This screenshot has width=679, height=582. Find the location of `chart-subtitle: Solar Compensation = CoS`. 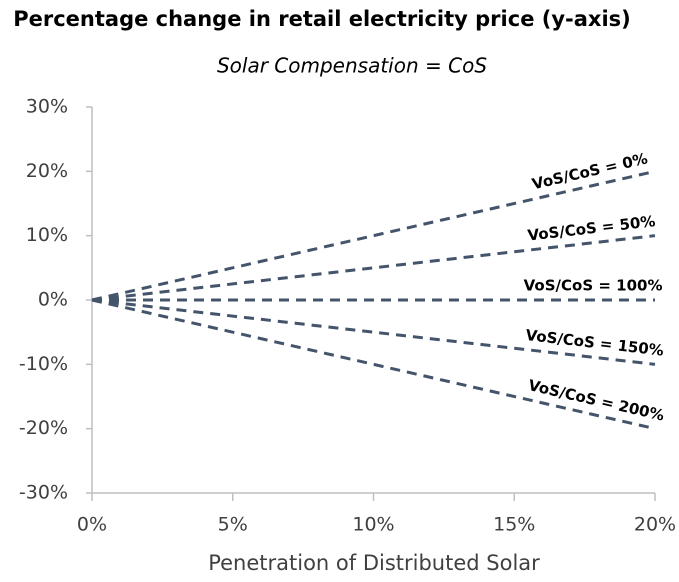

chart-subtitle: Solar Compensation = CoS is located at coordinates (352, 66).